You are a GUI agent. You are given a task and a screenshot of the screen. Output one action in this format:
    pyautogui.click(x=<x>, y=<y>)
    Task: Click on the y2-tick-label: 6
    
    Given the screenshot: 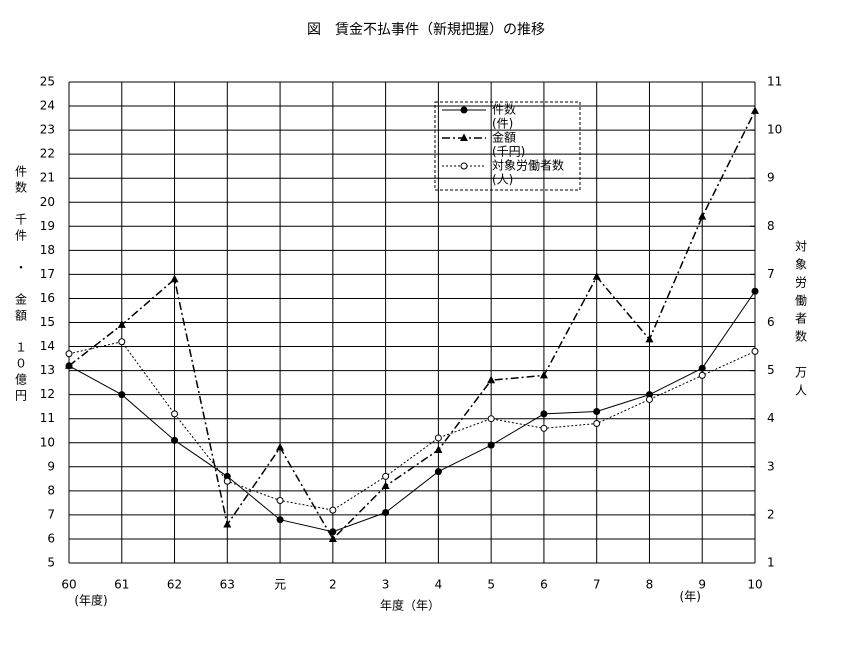 What is the action you would take?
    pyautogui.click(x=771, y=322)
    